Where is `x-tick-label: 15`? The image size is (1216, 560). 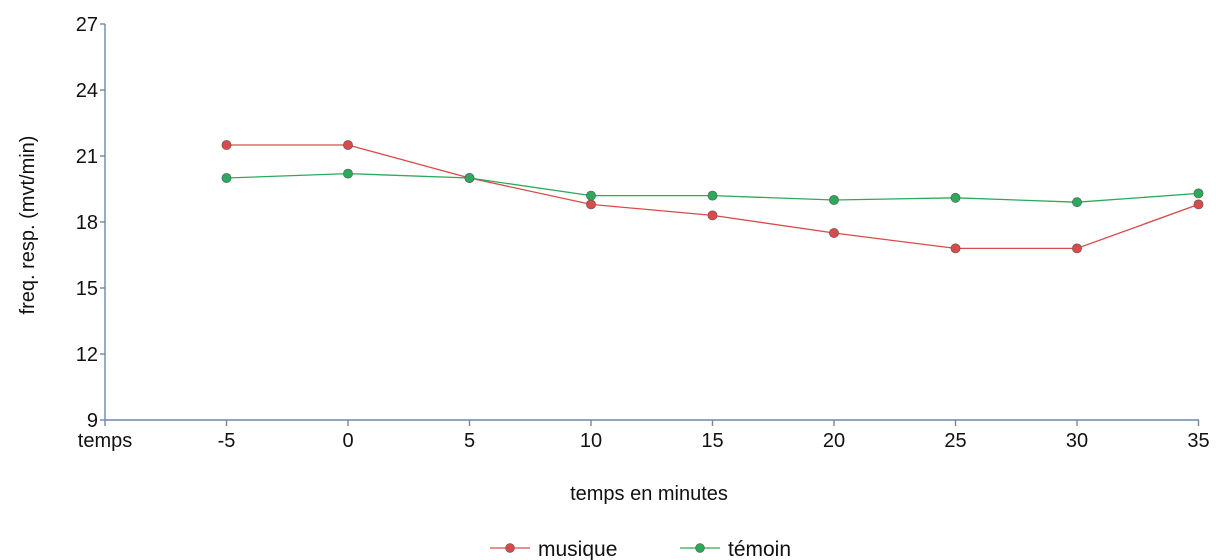
x-tick-label: 15 is located at coordinates (712, 441).